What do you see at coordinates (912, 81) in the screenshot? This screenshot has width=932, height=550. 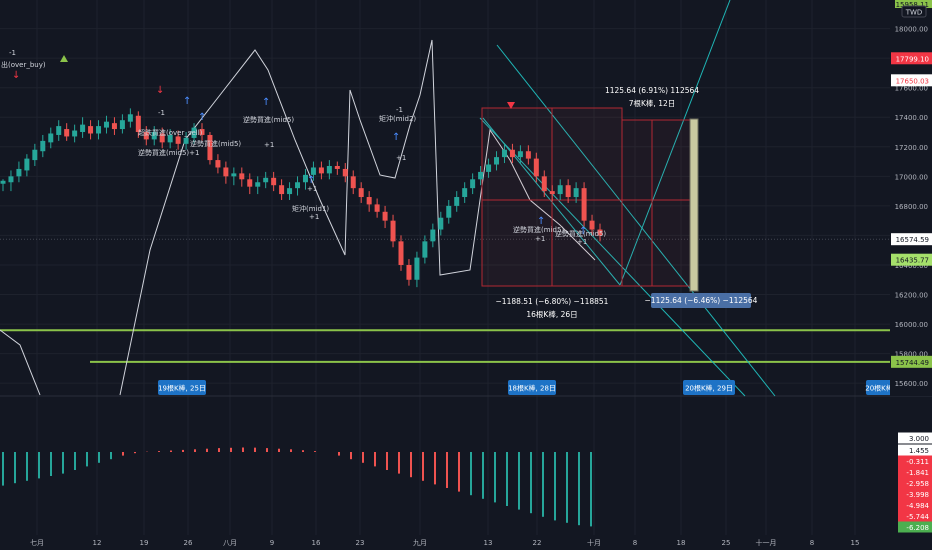 I see `price-badge: 17650.03` at bounding box center [912, 81].